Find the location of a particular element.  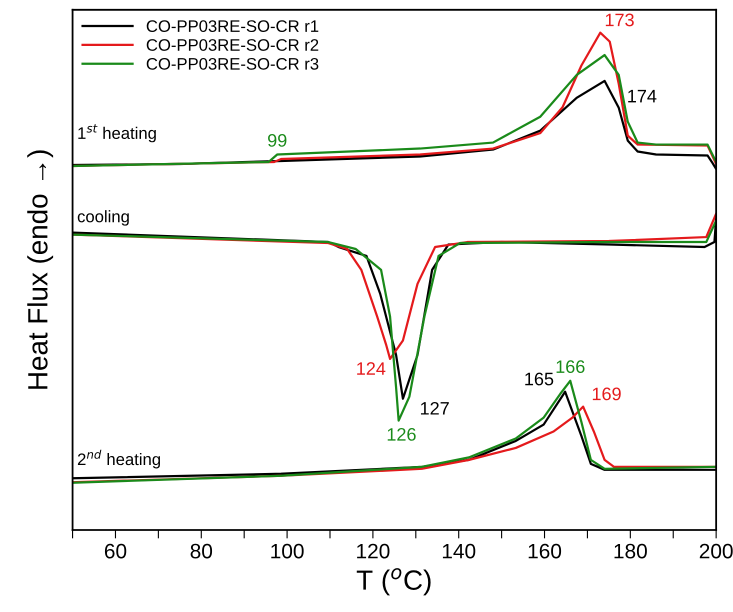

x-tick-label: 180 is located at coordinates (630, 551).